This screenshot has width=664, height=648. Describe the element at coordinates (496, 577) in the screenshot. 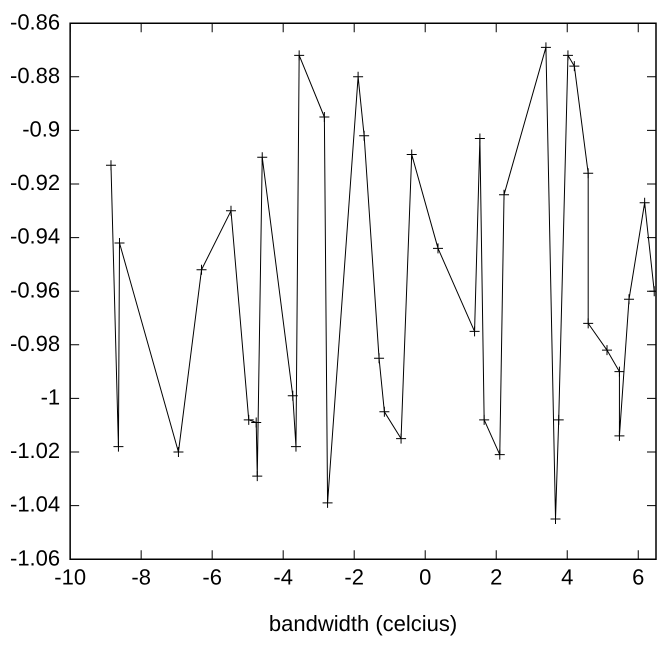

I see `x-tick-label: 2` at that location.